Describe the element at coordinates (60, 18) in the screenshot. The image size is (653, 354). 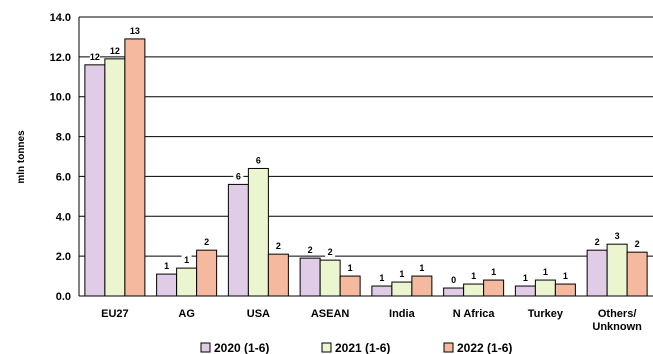
I see `y-tick-label: 14.0` at that location.